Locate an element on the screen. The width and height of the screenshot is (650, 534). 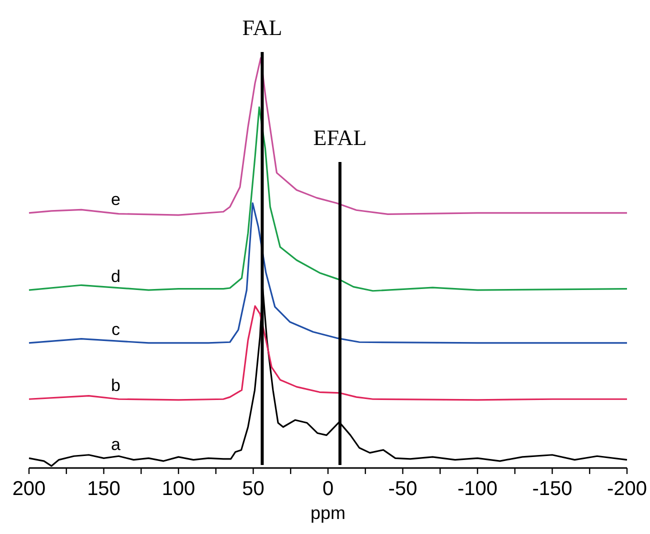
x-axis-title: ppm is located at coordinates (328, 513).